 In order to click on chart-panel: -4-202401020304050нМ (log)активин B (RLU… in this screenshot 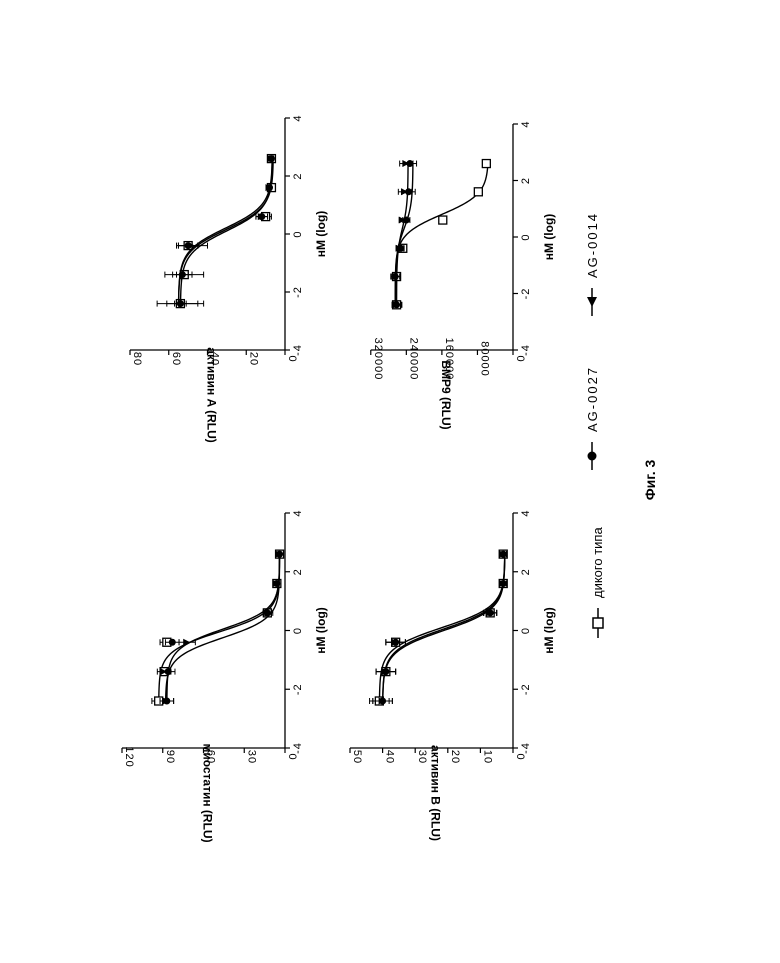, I will do `click(453, 675)`.